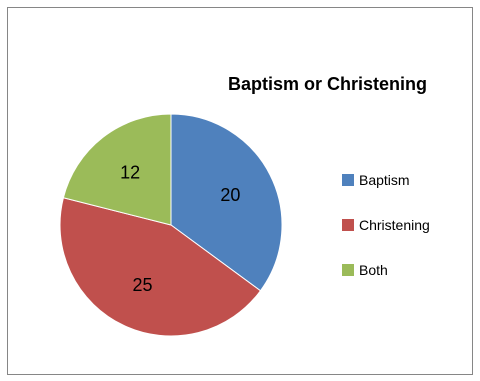 The height and width of the screenshot is (381, 480). Describe the element at coordinates (386, 239) in the screenshot. I see `legend: Baptism Christening Both` at that location.